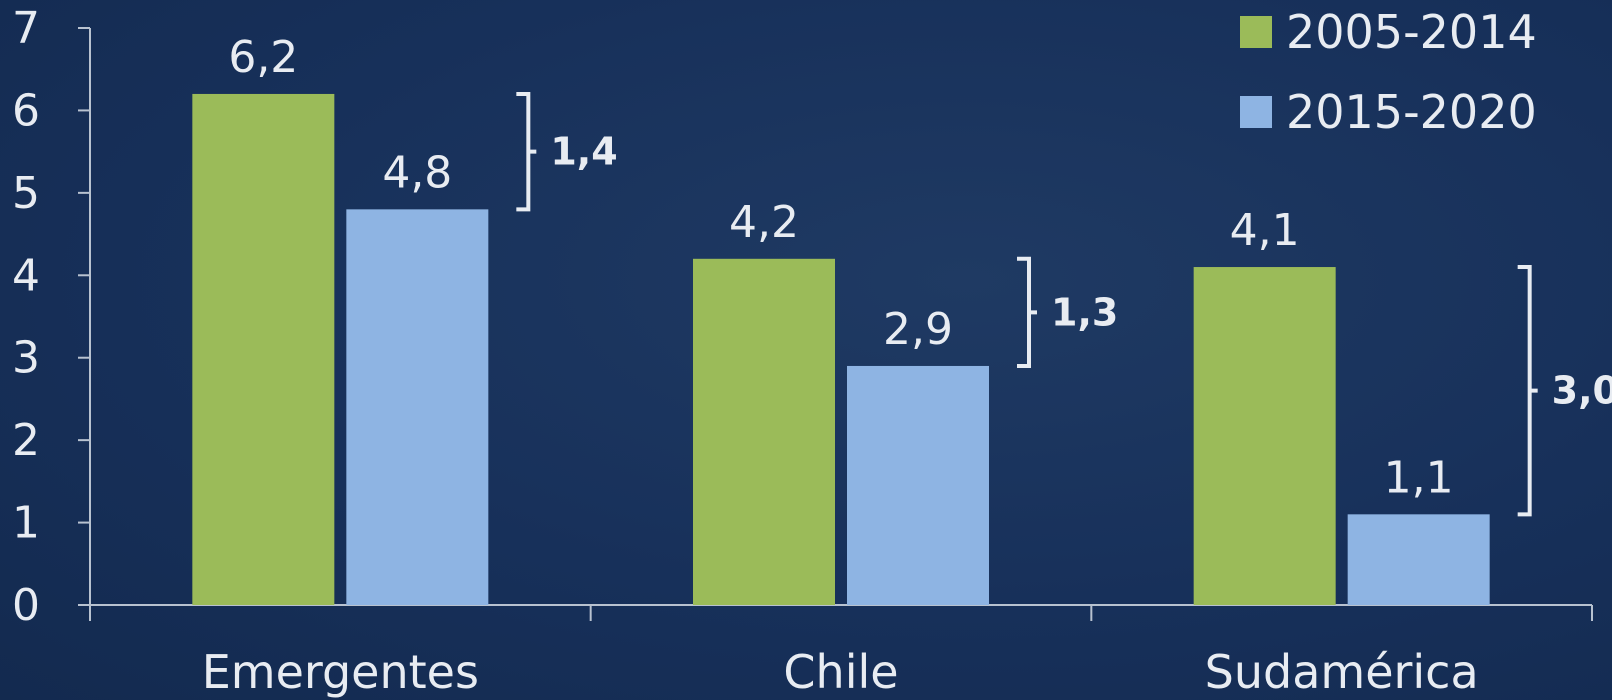 This screenshot has width=1612, height=700. What do you see at coordinates (26, 605) in the screenshot?
I see `y-tick-label: 0` at bounding box center [26, 605].